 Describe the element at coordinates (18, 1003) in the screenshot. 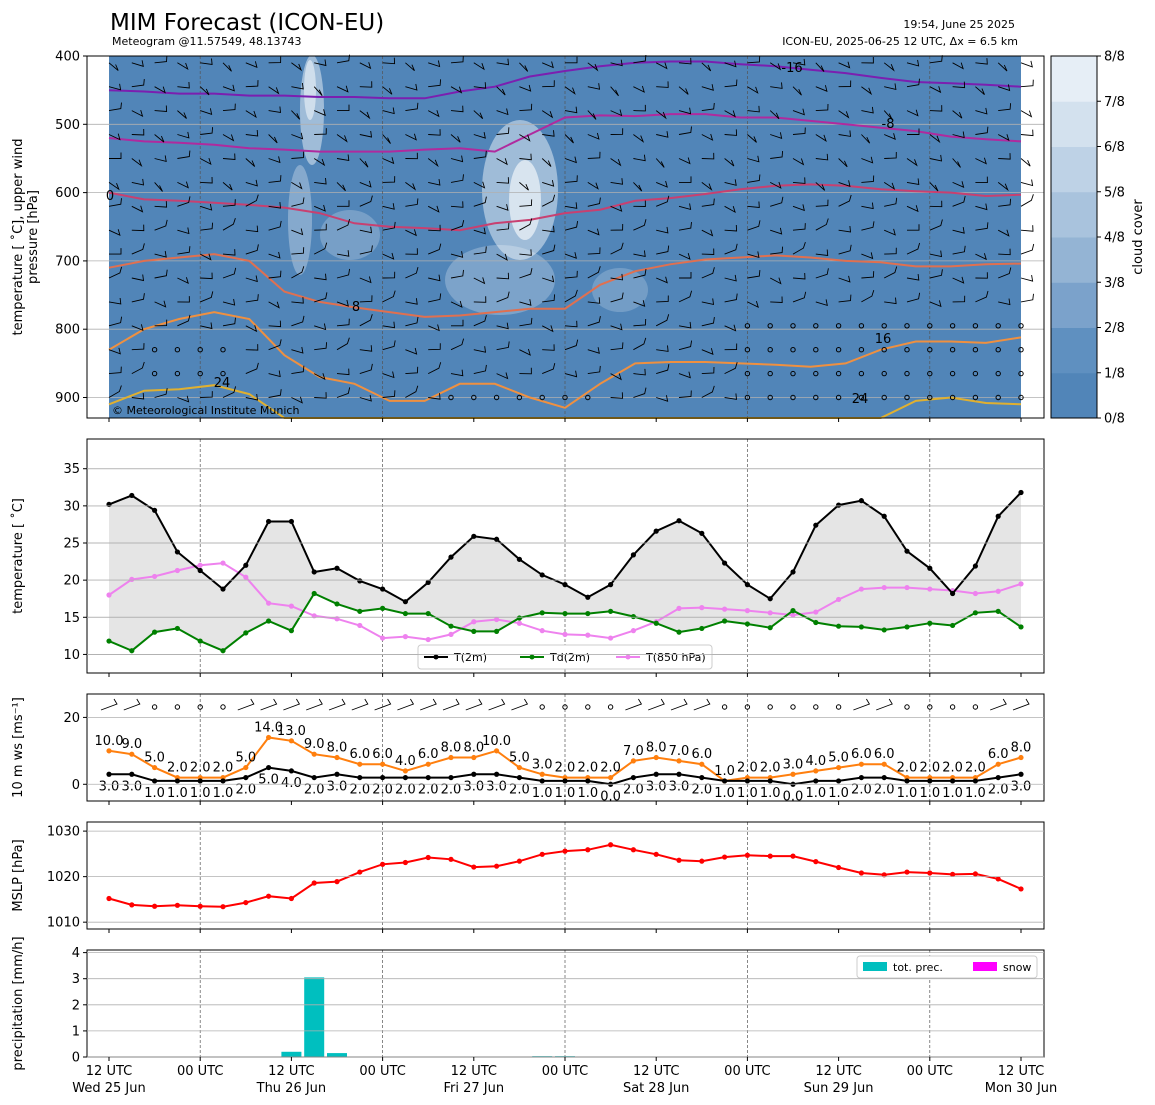

I see `y-axis-label: precipitation [mm/h]` at that location.